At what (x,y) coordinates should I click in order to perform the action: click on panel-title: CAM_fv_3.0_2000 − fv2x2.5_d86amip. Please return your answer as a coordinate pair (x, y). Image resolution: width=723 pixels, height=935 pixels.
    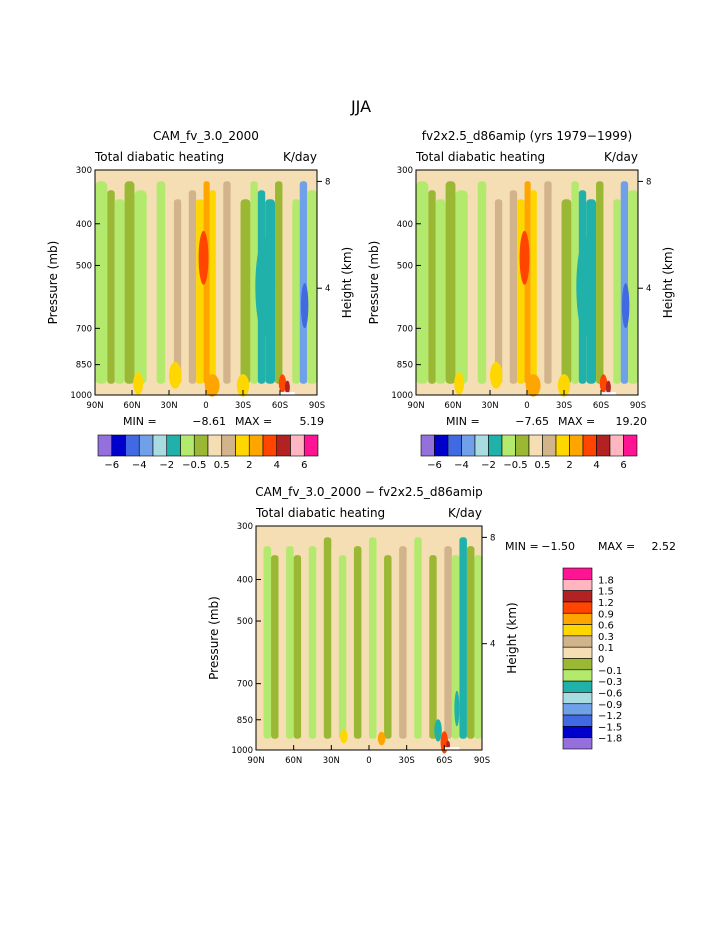
    Looking at the image, I should click on (369, 492).